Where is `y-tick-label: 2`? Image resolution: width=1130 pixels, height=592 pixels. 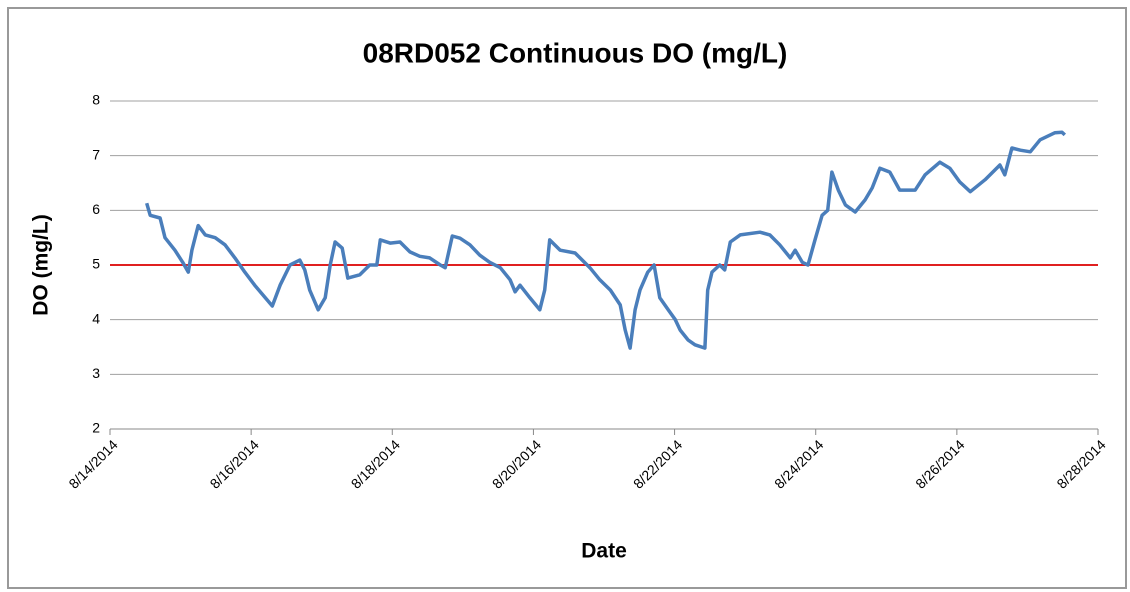 y-tick-label: 2 is located at coordinates (96, 428).